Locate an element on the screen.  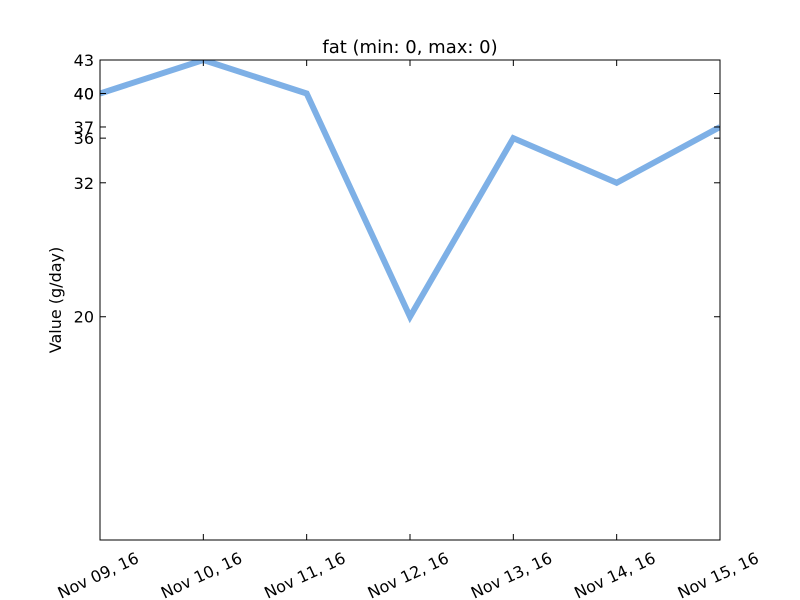
y-tick-label: 43 is located at coordinates (84, 60).